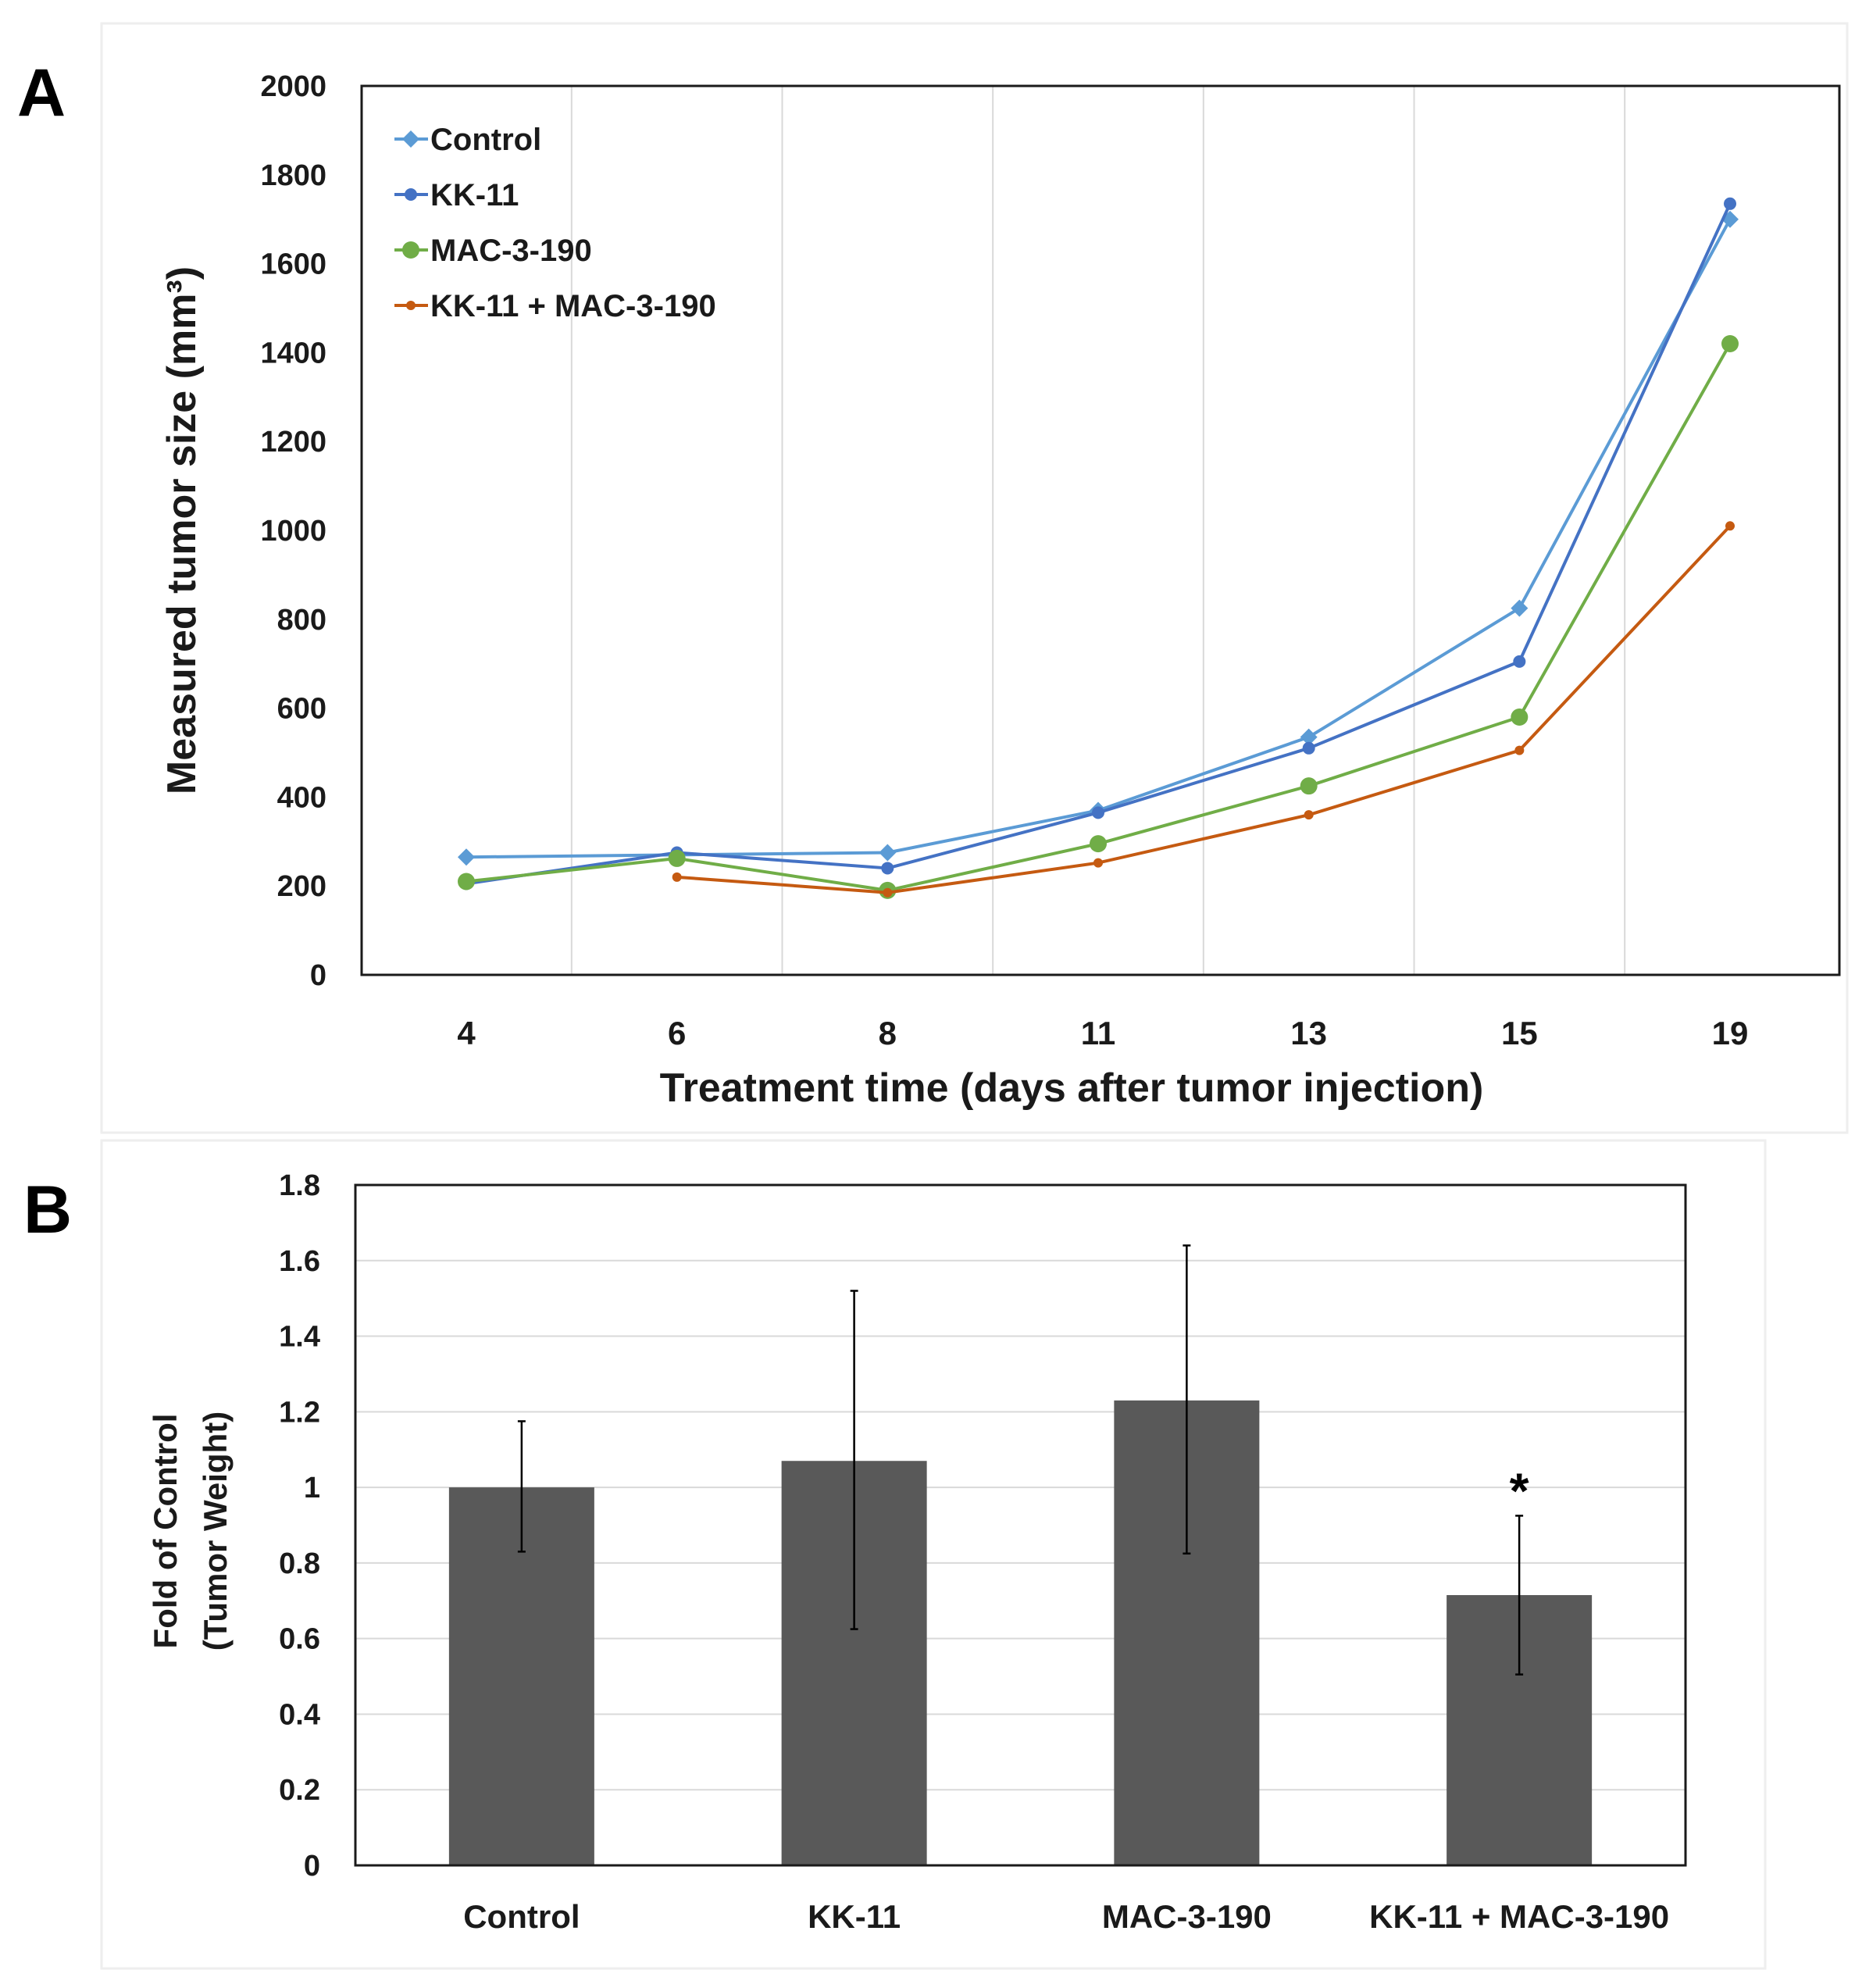 Image resolution: width=1855 pixels, height=1988 pixels. Describe the element at coordinates (299, 1526) in the screenshot. I see `y-tick-labels-b: 0 0.2 0.4 0.6 0.8 1 1.2 1.4 1.6 1.8` at that location.